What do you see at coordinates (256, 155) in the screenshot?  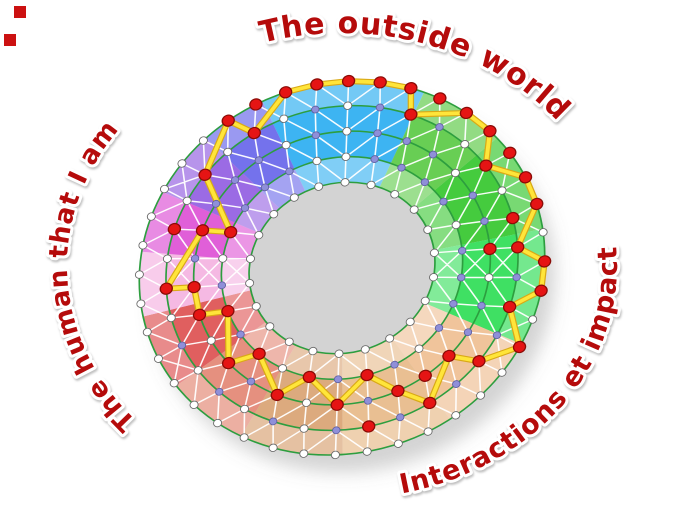 I see `sector-violet` at bounding box center [256, 155].